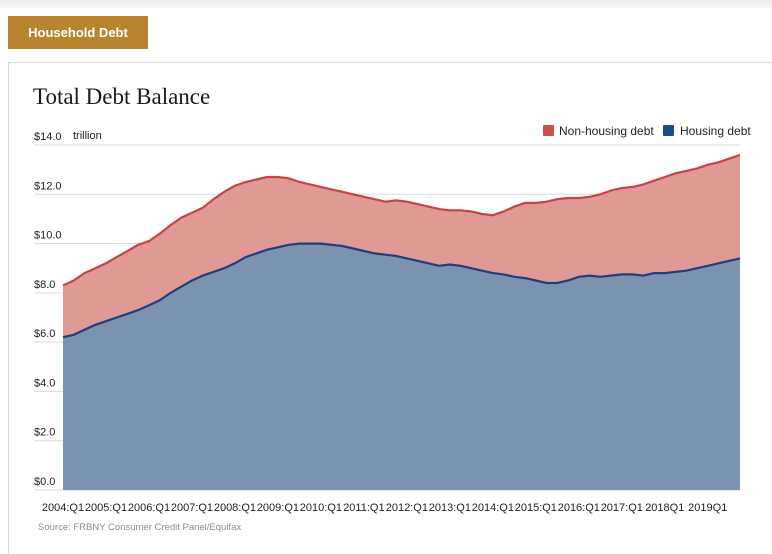  Describe the element at coordinates (44, 285) in the screenshot. I see `y-tick-label: $8.0` at that location.